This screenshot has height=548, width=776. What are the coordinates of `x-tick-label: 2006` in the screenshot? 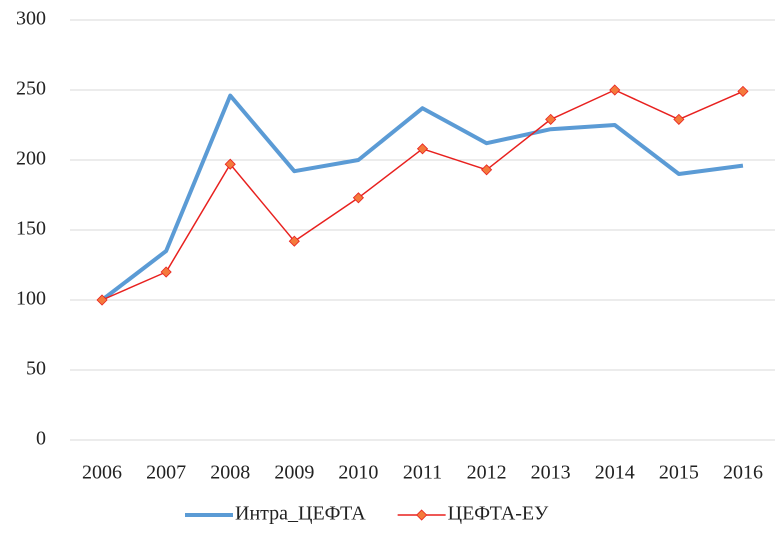 It's located at (102, 473).